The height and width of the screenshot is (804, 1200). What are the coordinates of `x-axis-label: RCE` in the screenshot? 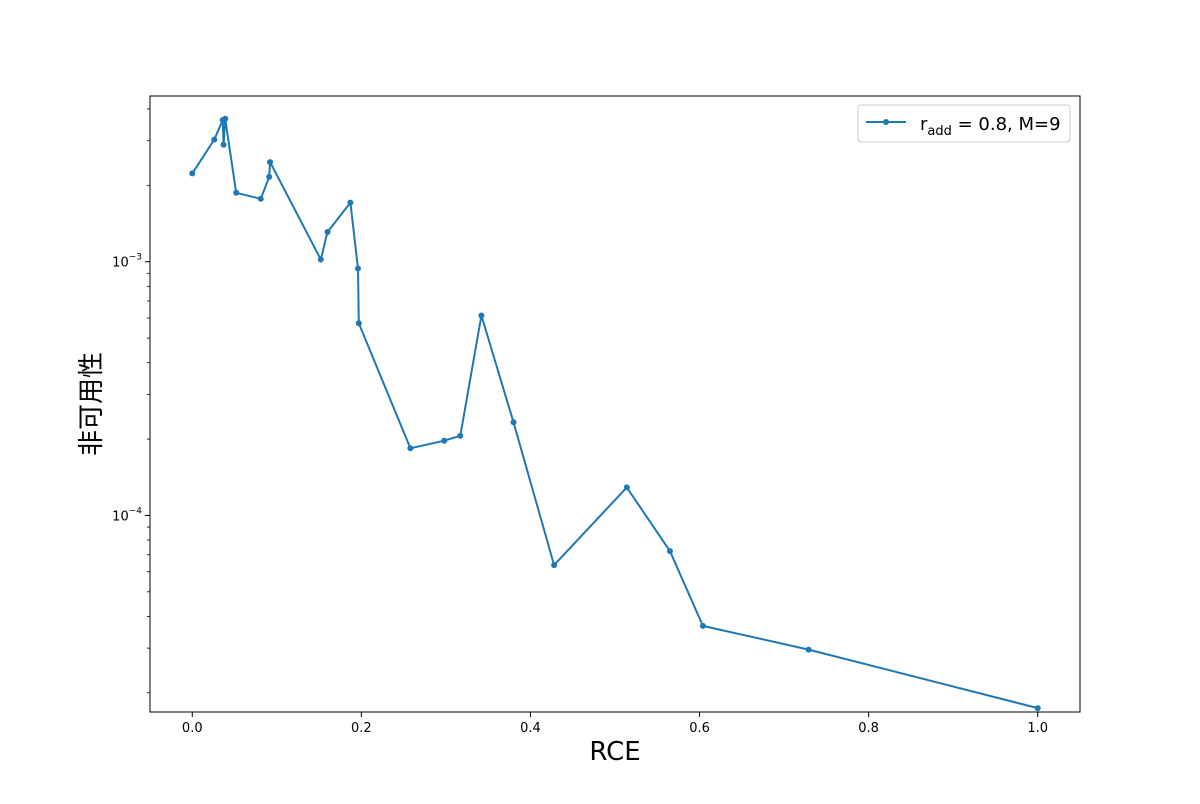 It's located at (614, 752).